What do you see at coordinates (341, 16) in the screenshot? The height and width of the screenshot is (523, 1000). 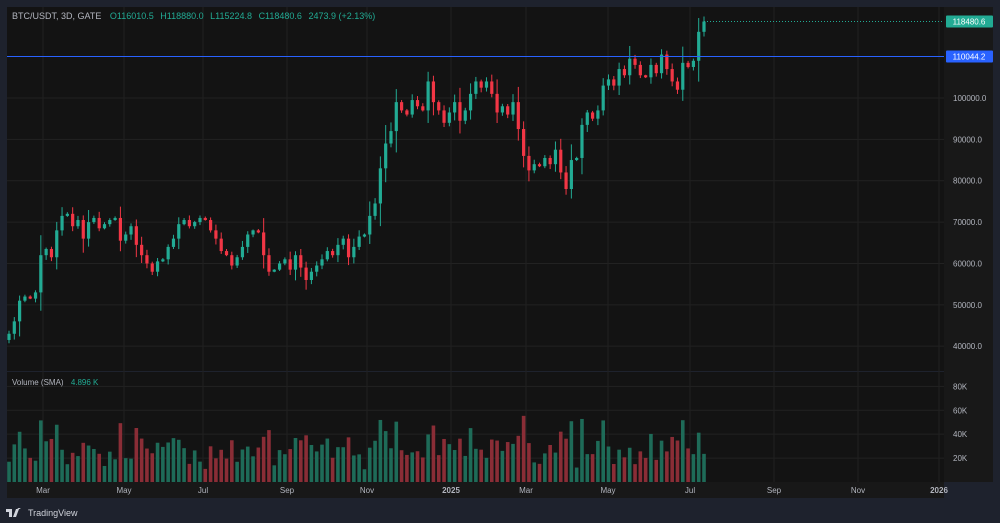 I see `legend-change: 2473.9 (+2.13%)` at bounding box center [341, 16].